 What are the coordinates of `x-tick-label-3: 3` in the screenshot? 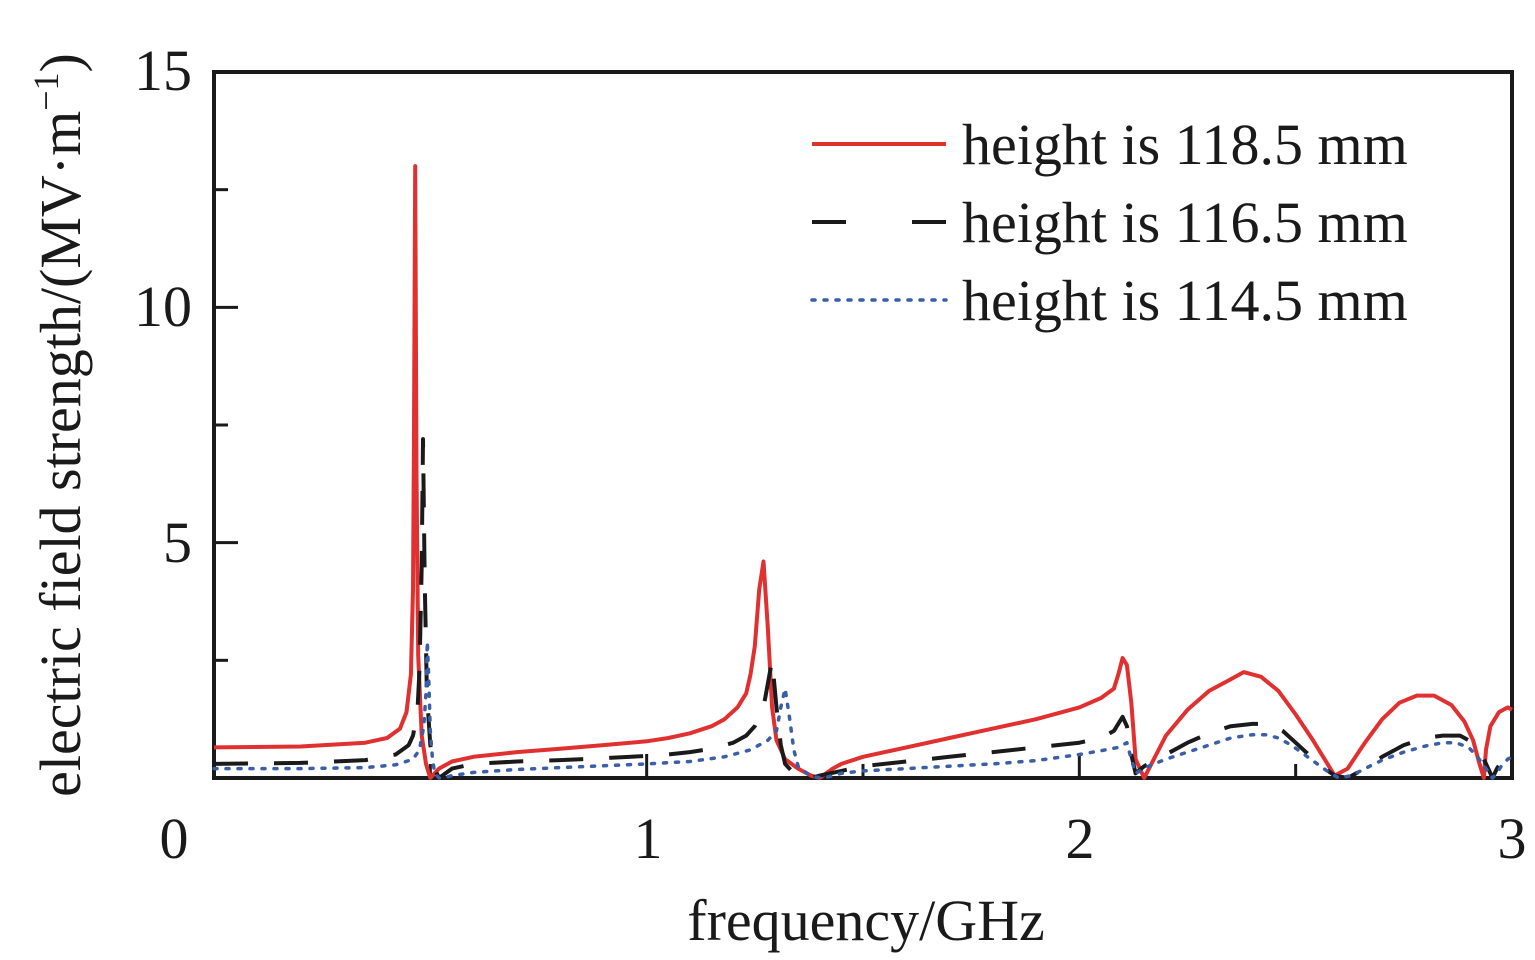 It's located at (1512, 838).